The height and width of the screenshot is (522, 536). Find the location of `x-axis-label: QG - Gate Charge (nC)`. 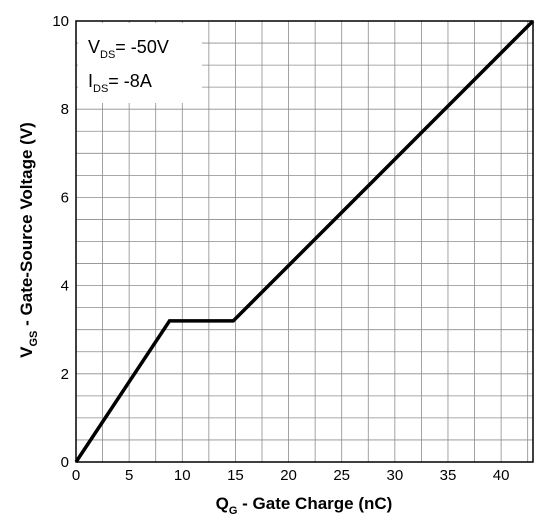

x-axis-label: QG - Gate Charge (nC) is located at coordinates (304, 505).